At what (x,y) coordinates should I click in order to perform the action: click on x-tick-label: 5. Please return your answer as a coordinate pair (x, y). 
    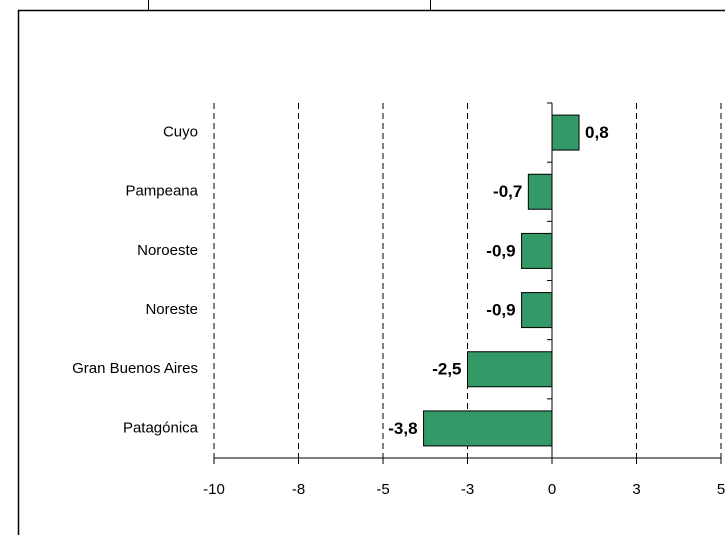
    Looking at the image, I should click on (721, 489).